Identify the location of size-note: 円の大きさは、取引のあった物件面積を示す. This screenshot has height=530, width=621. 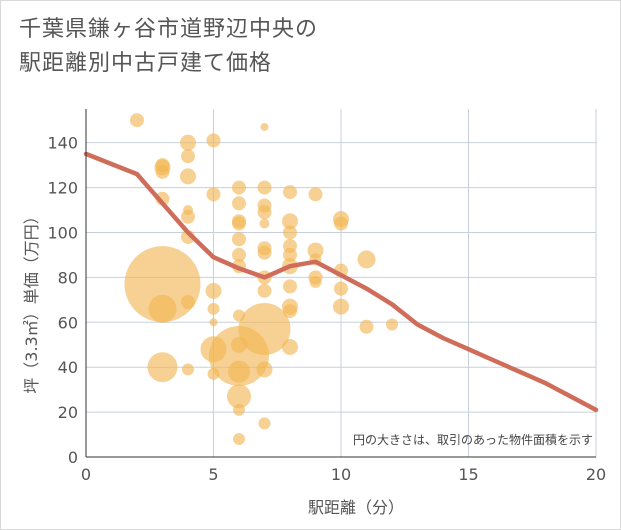
(473, 439).